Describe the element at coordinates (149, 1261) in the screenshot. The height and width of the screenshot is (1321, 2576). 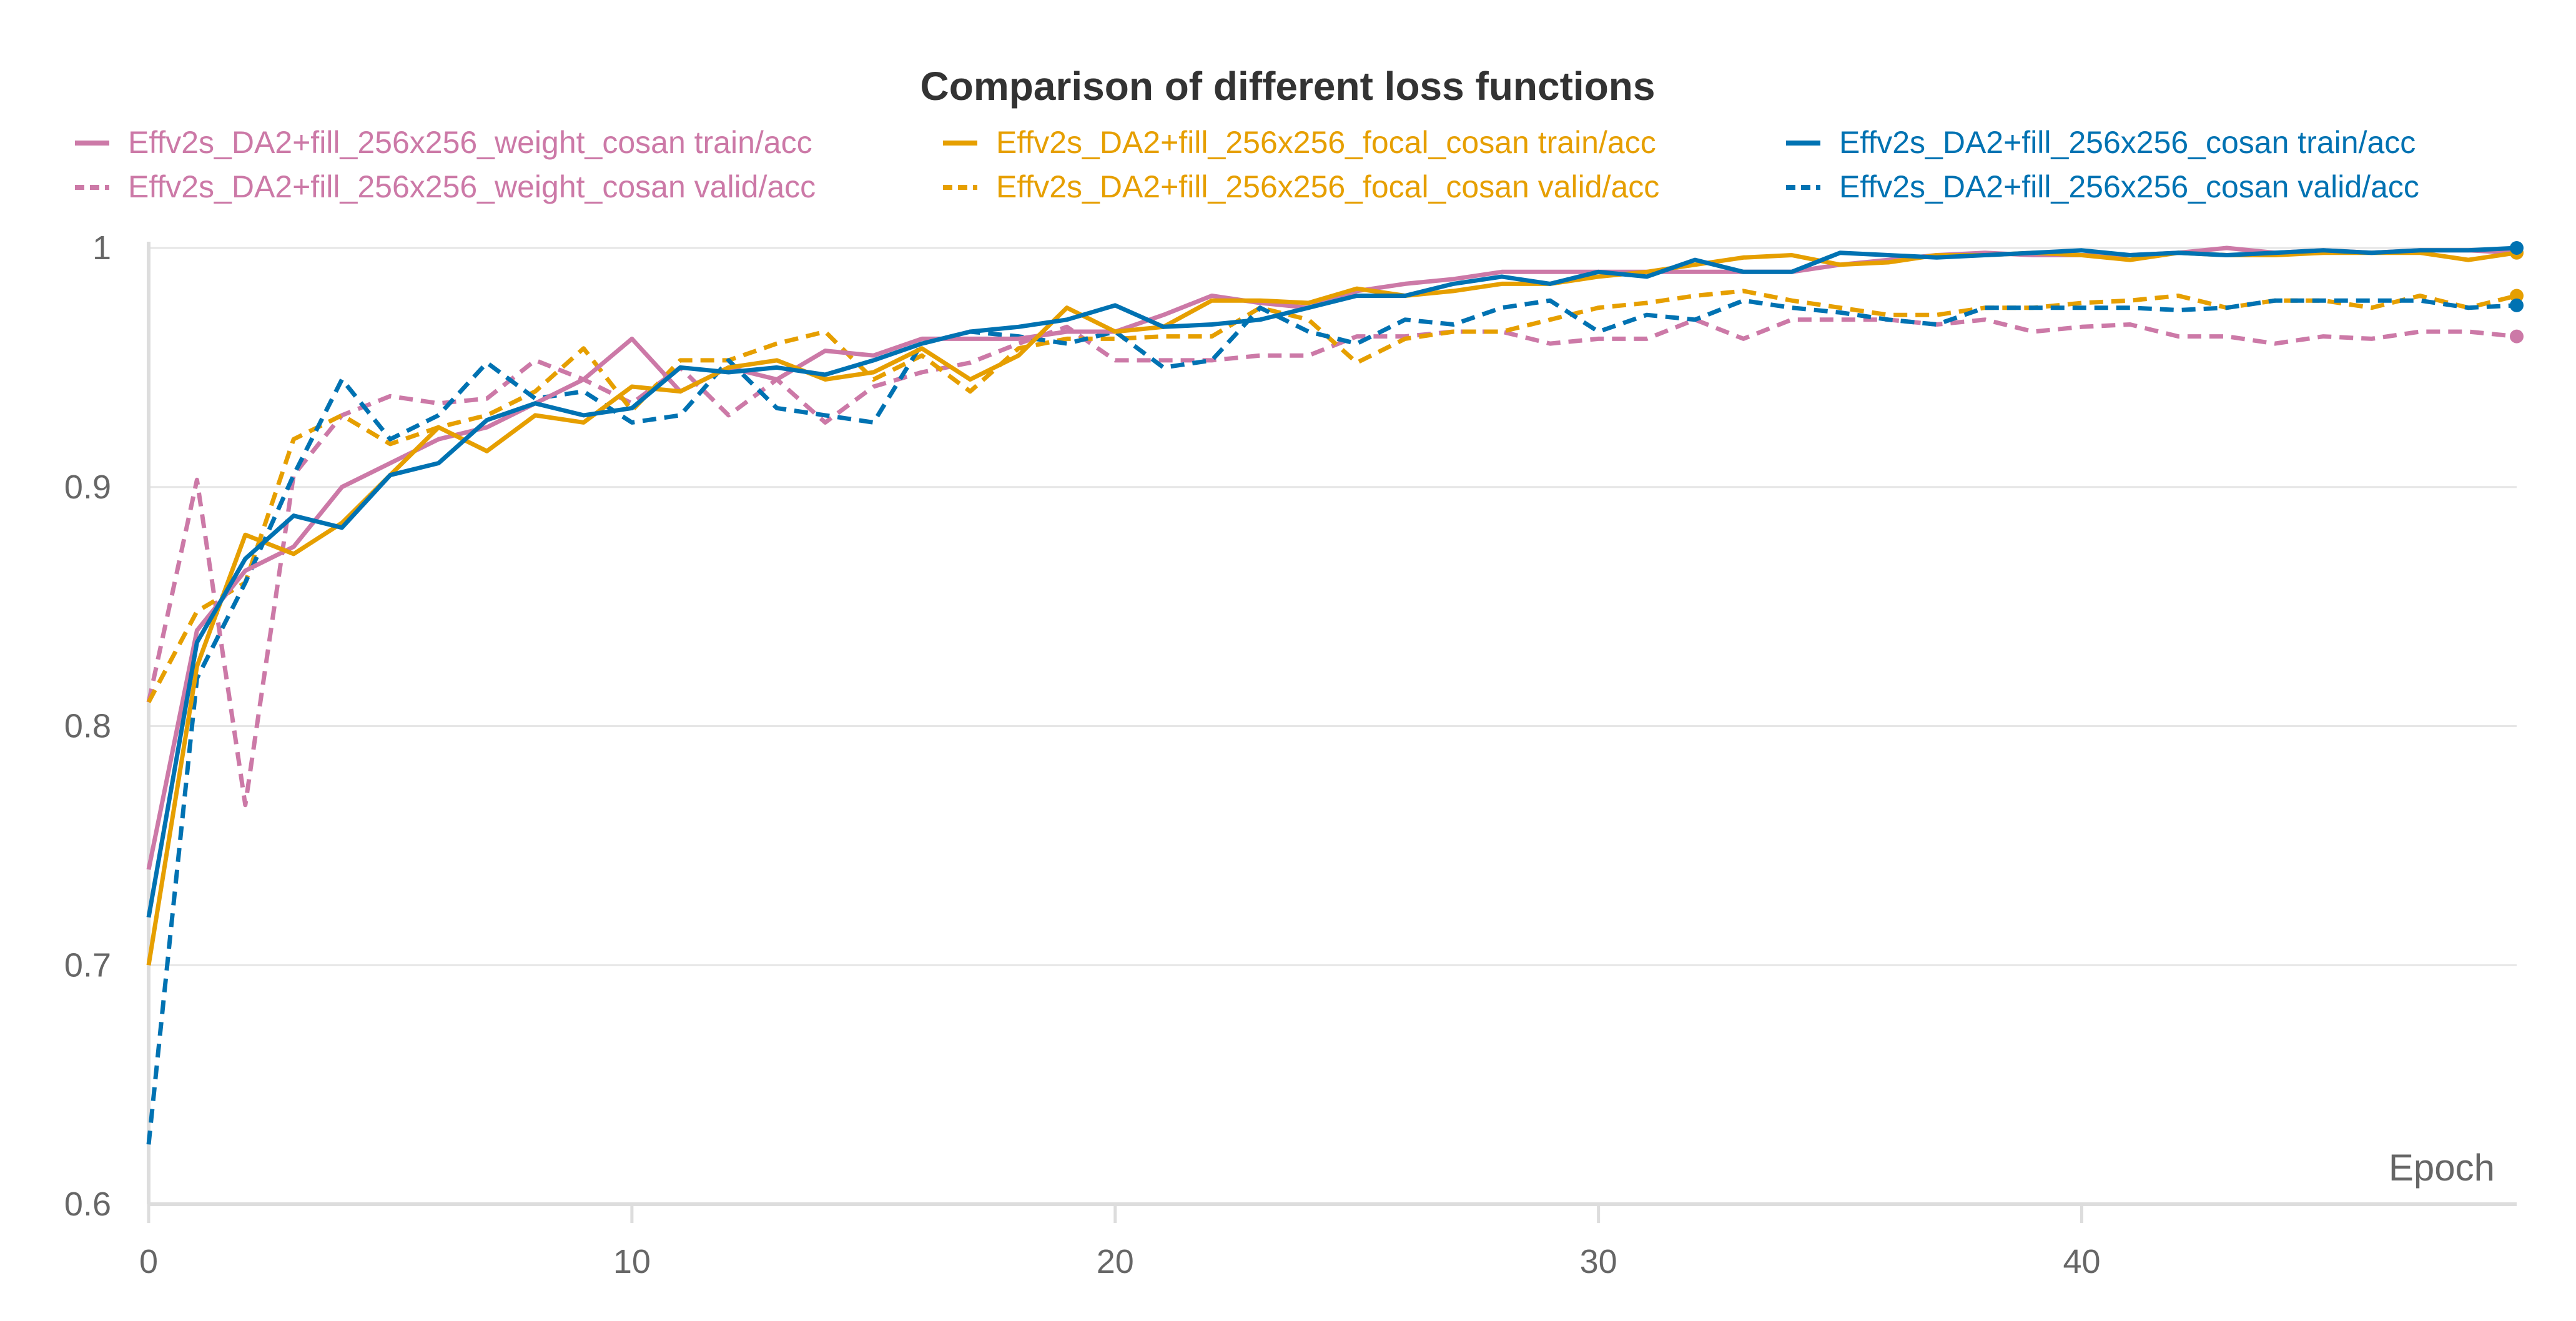
I see `x-tick-label: 0` at that location.